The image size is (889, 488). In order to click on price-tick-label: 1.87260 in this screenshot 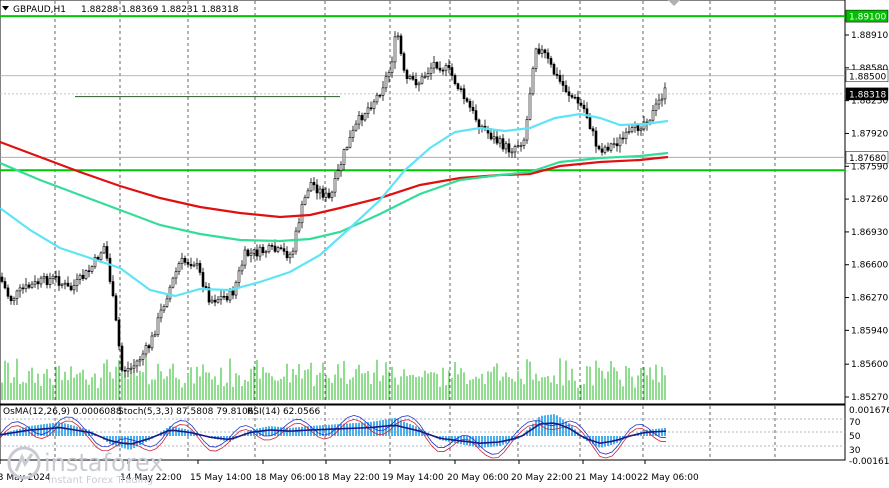, I will do `click(869, 200)`.